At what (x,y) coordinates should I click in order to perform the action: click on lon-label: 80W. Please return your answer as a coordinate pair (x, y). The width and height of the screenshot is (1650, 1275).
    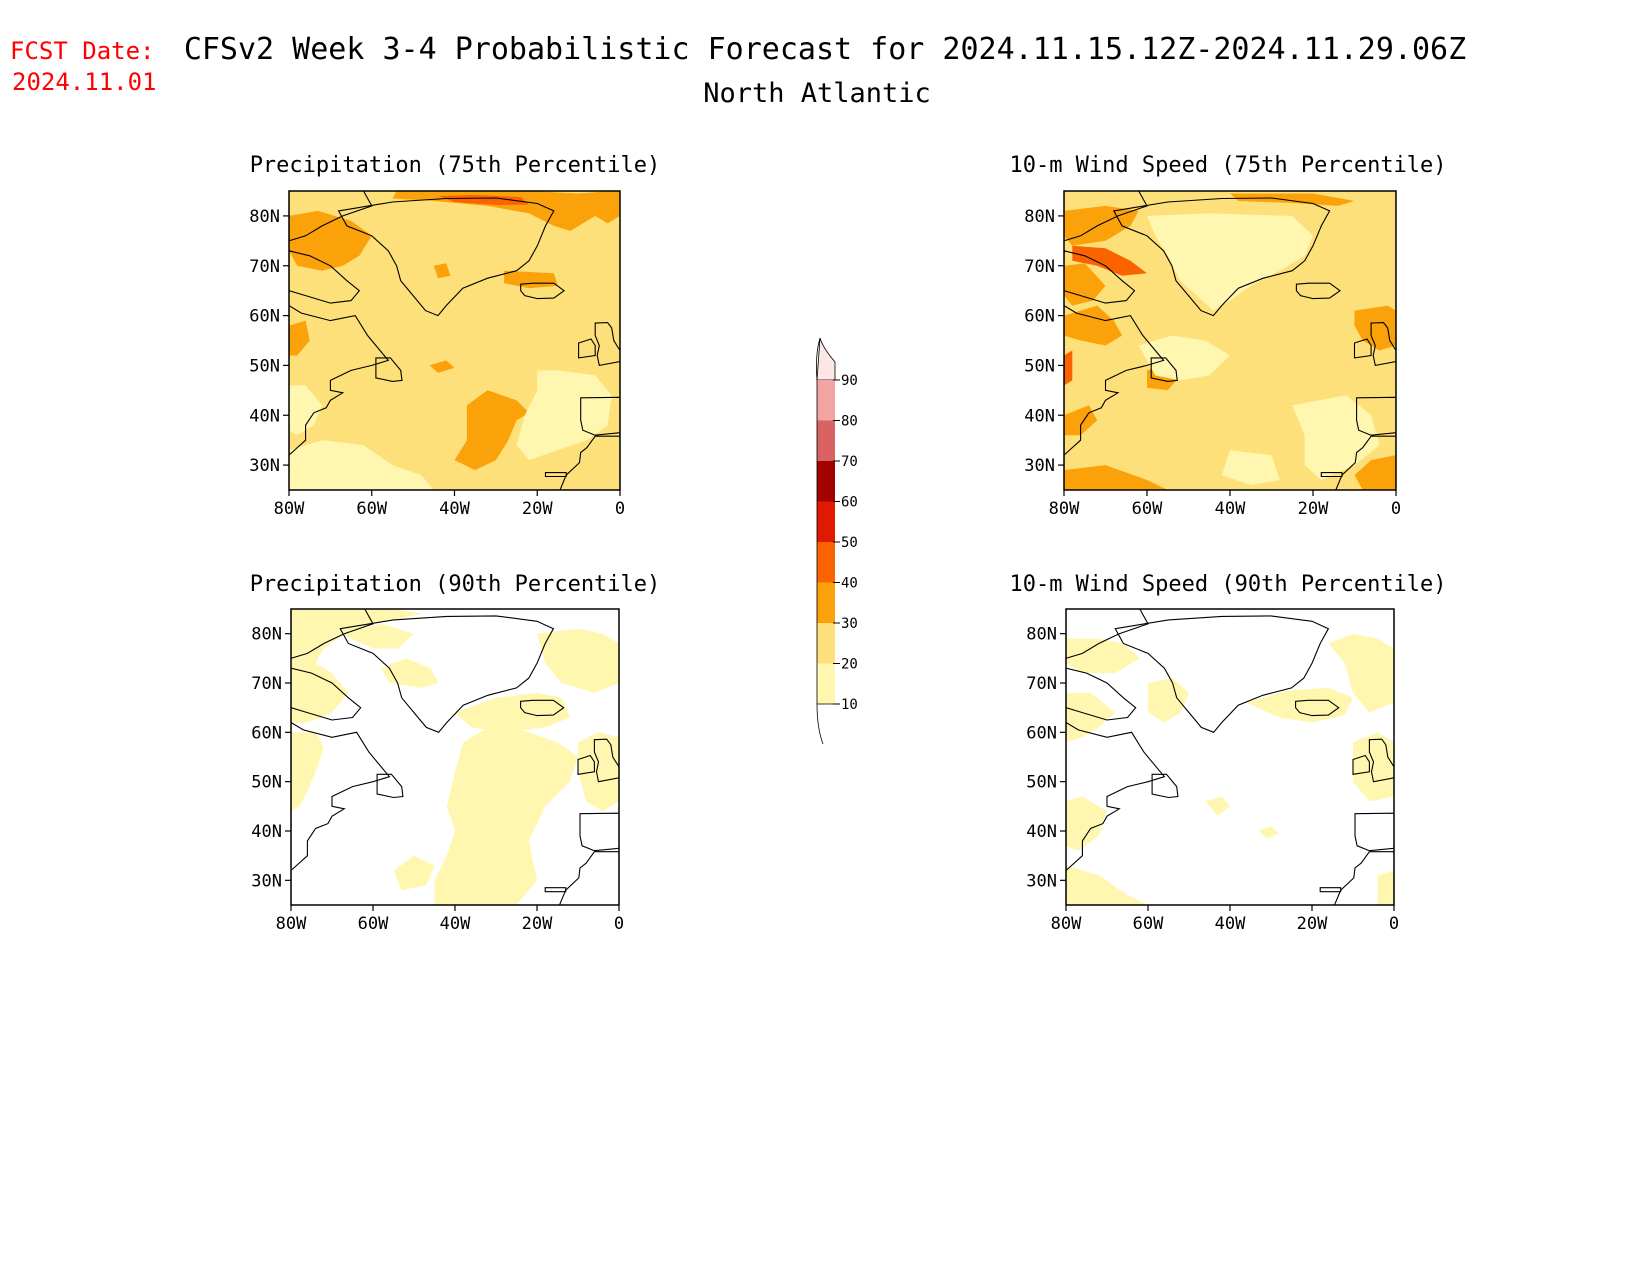
    Looking at the image, I should click on (1066, 924).